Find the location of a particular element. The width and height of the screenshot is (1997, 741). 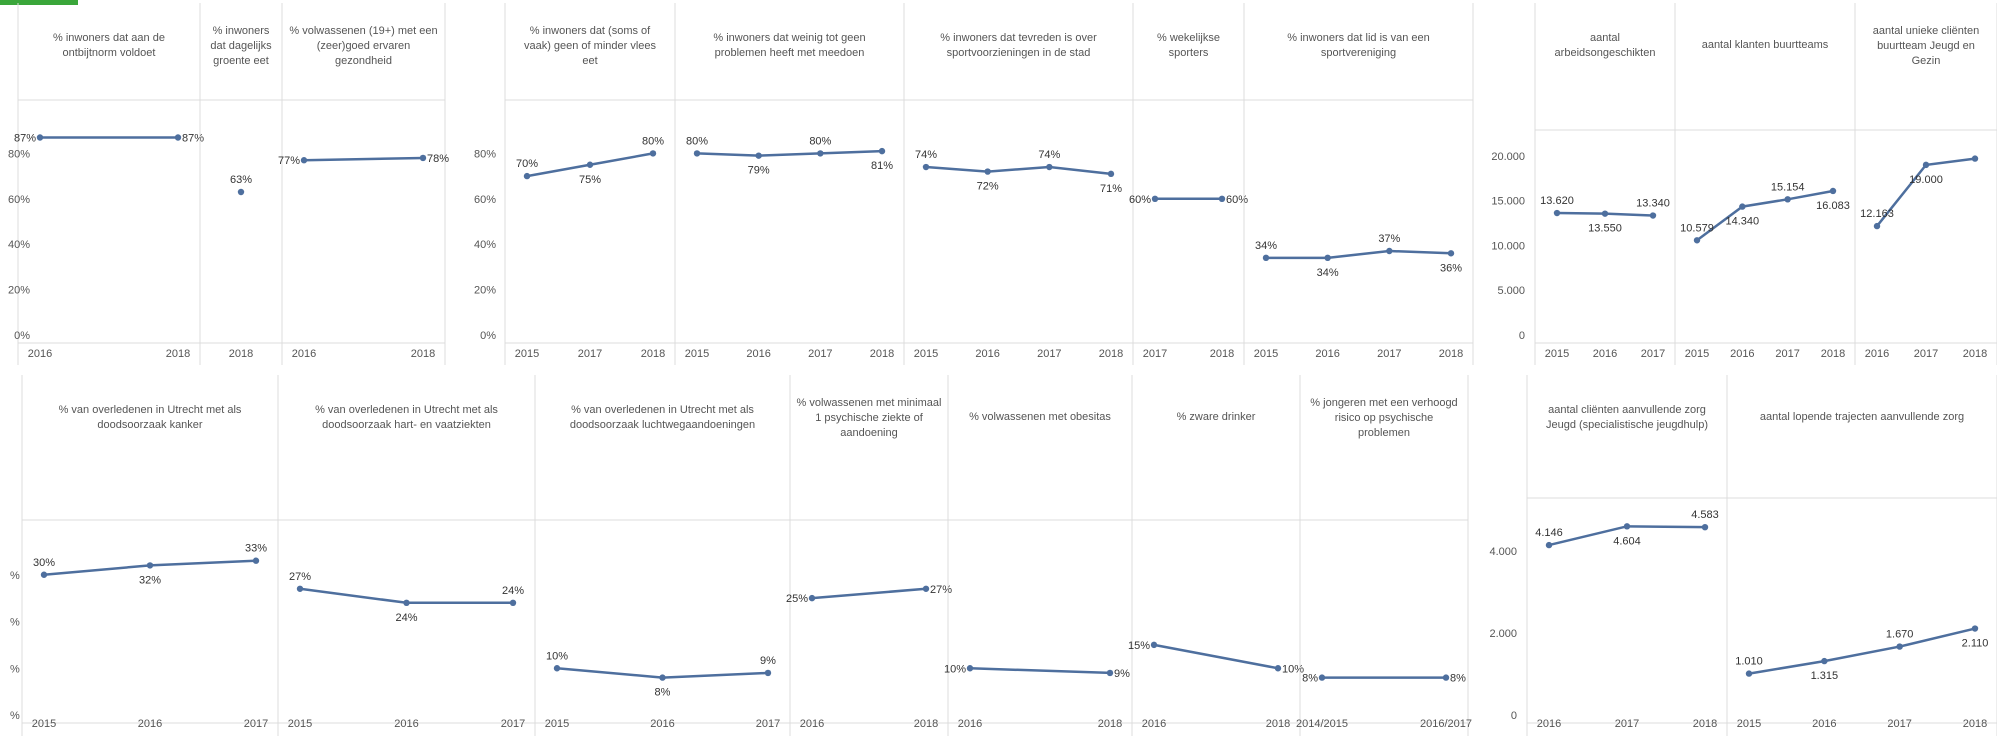

chart-title-line: (zeer)goed ervaren is located at coordinates (364, 46).